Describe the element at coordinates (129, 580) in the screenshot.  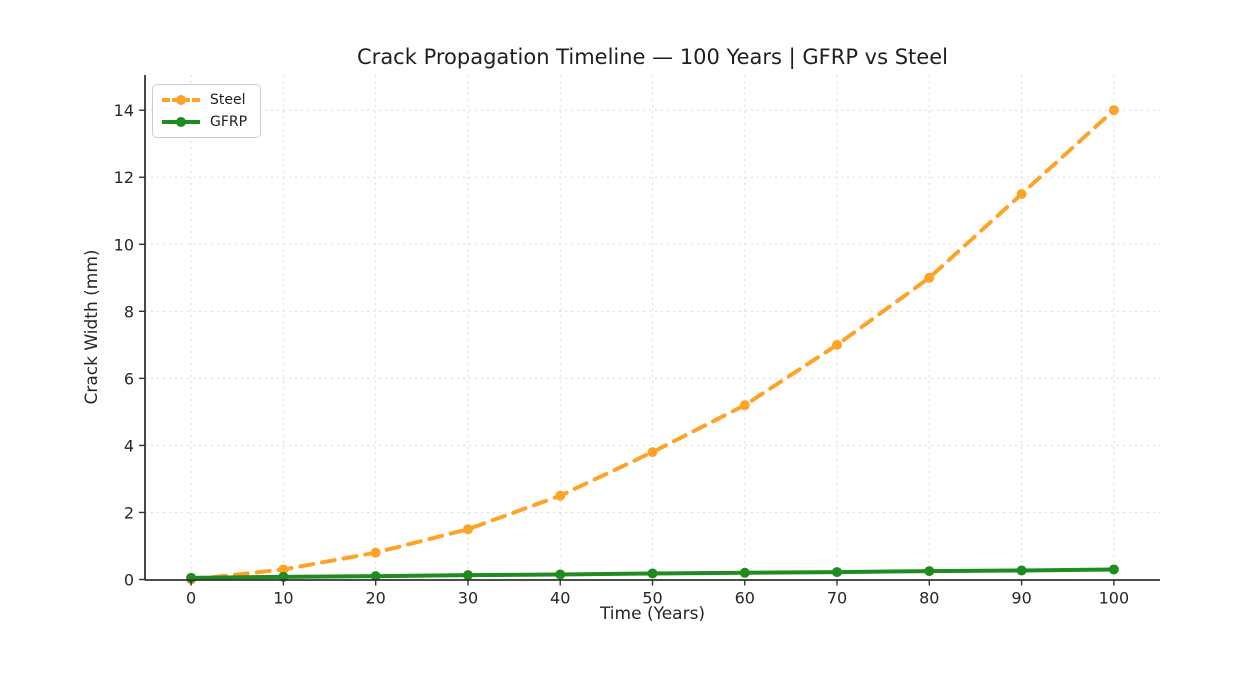
I see `y-tick-label: 0` at that location.